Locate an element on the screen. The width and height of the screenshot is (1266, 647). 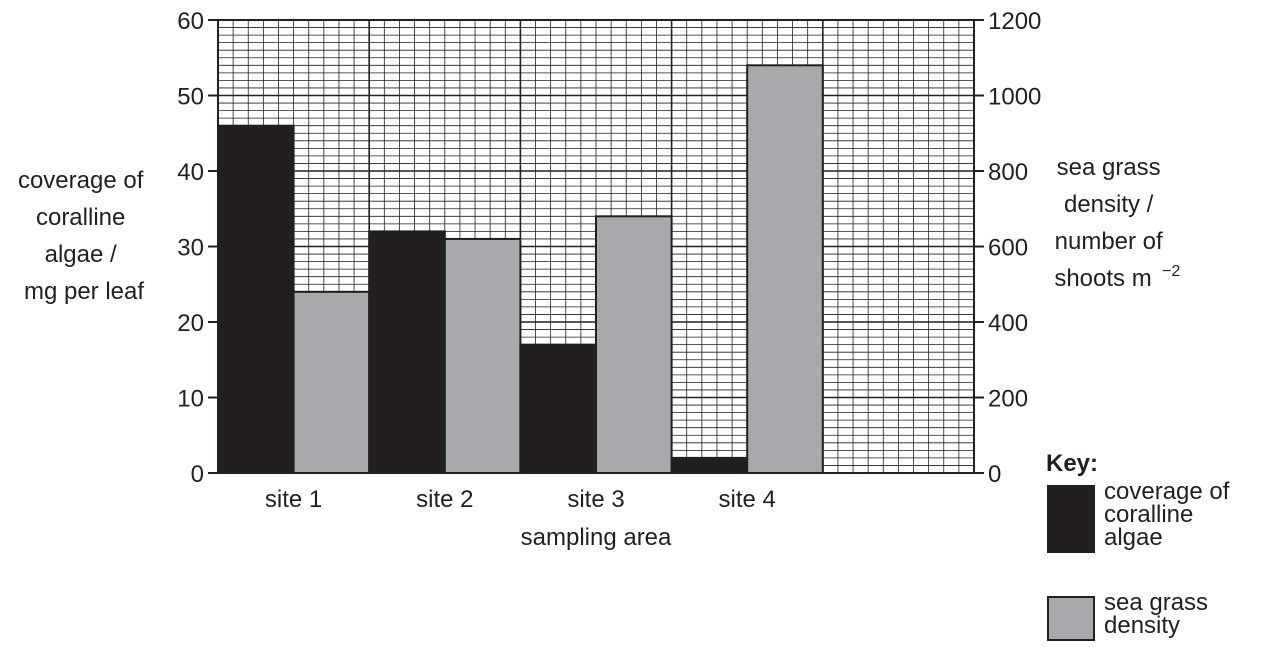
x-tick-label: site 4 is located at coordinates (747, 499).